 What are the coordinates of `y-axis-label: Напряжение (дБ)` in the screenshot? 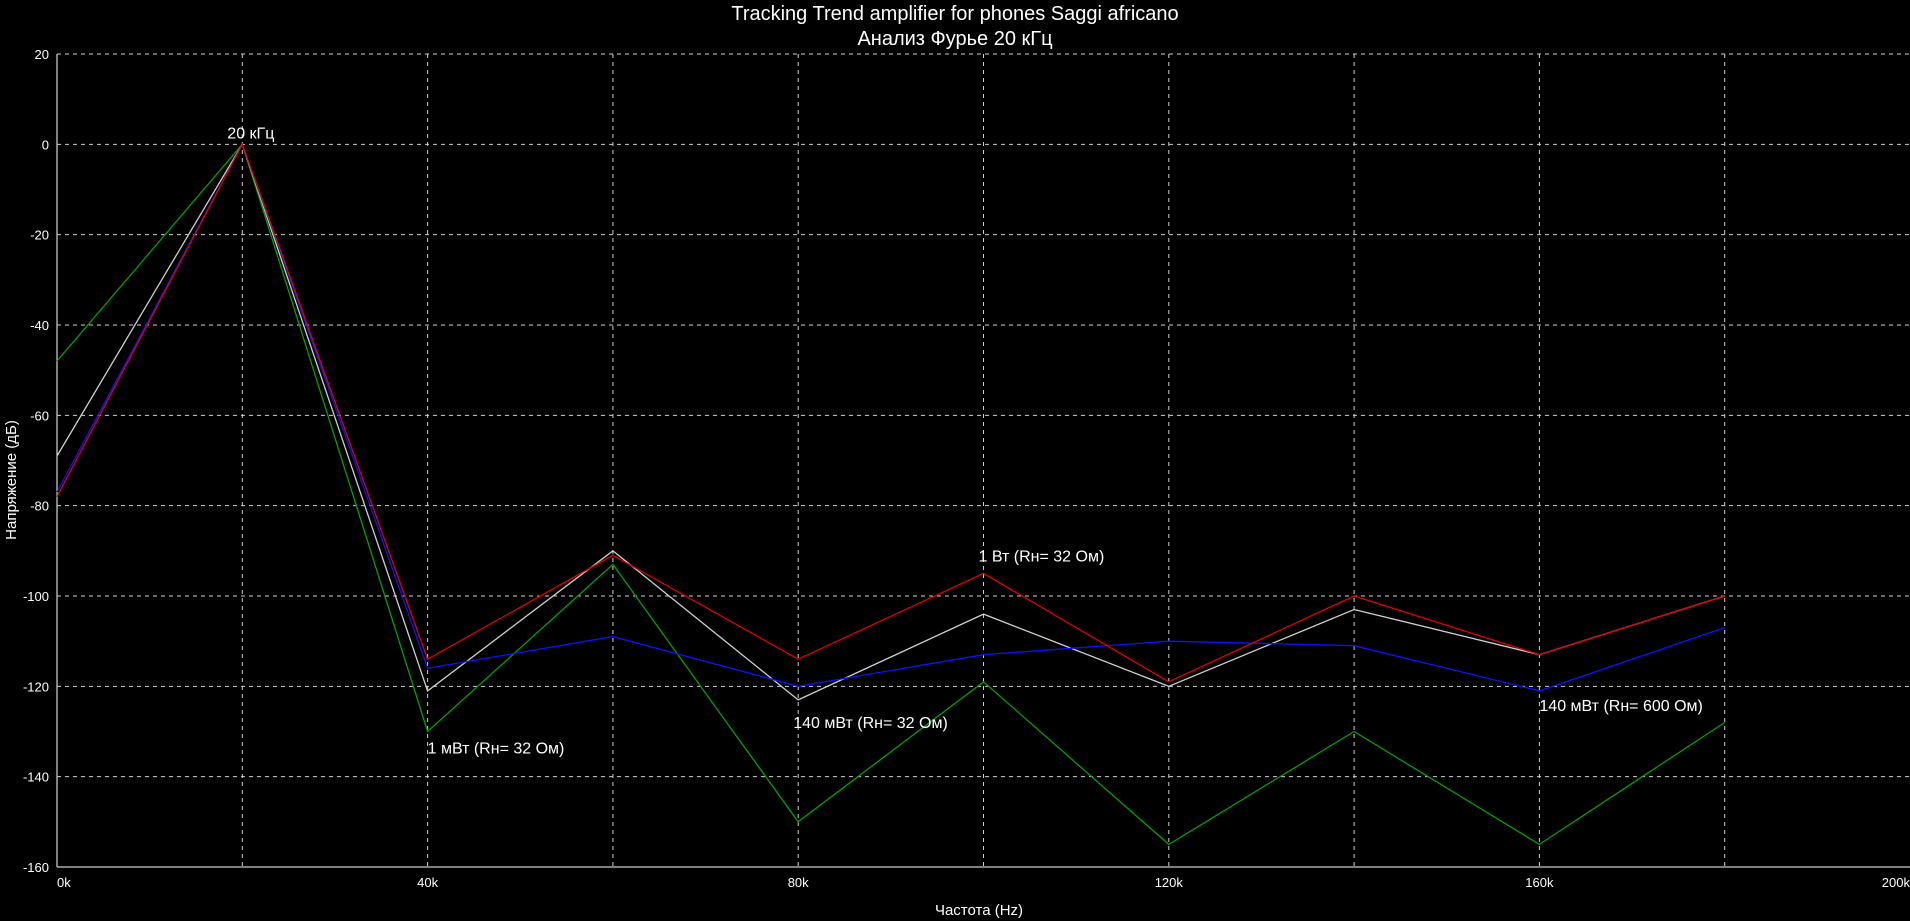 It's located at (11, 480).